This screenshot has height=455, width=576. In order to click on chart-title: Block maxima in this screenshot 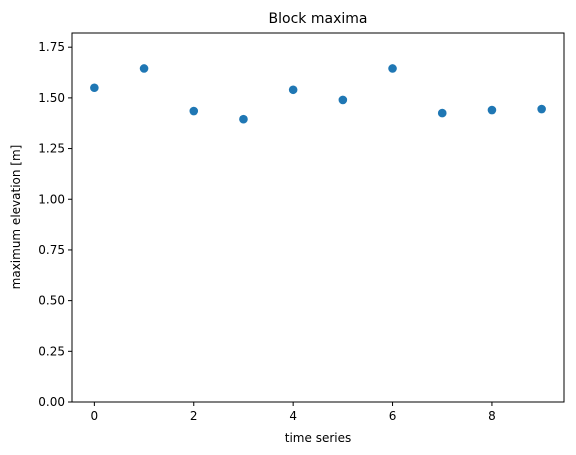, I will do `click(318, 19)`.